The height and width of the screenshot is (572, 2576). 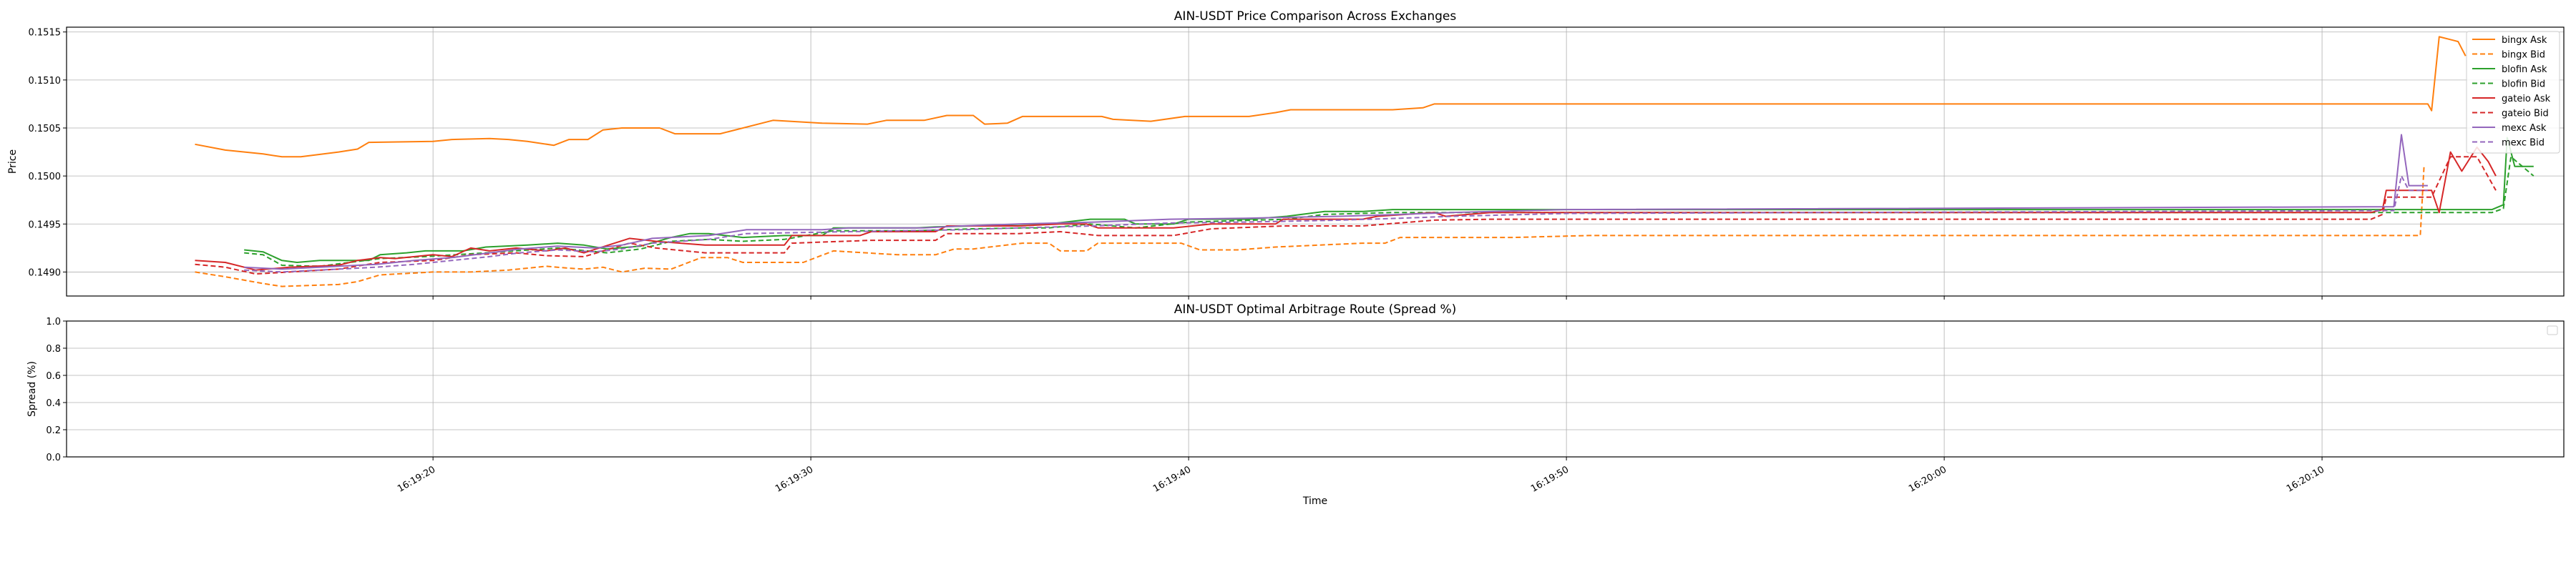 What do you see at coordinates (2523, 84) in the screenshot?
I see `legend-label-blofin-bid: blofin Bid` at bounding box center [2523, 84].